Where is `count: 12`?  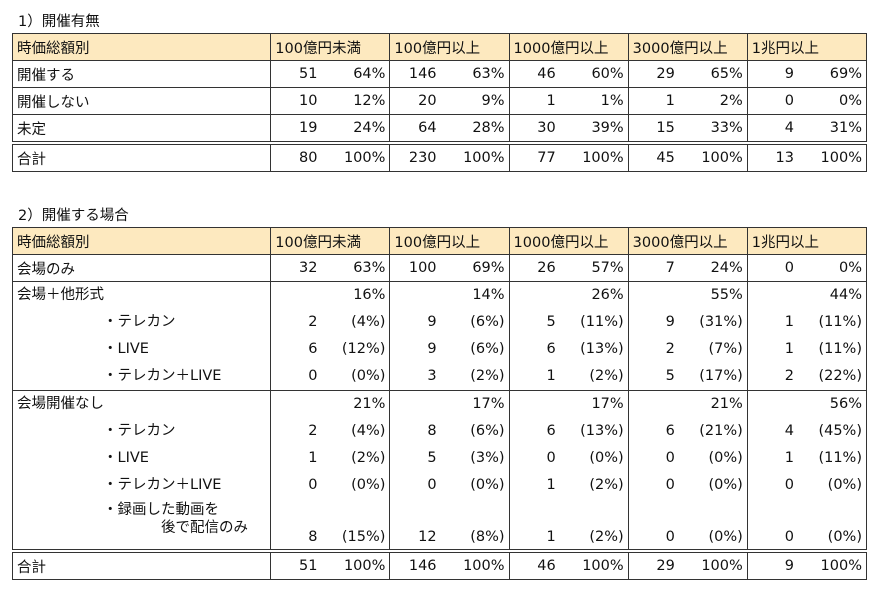 count: 12 is located at coordinates (427, 537).